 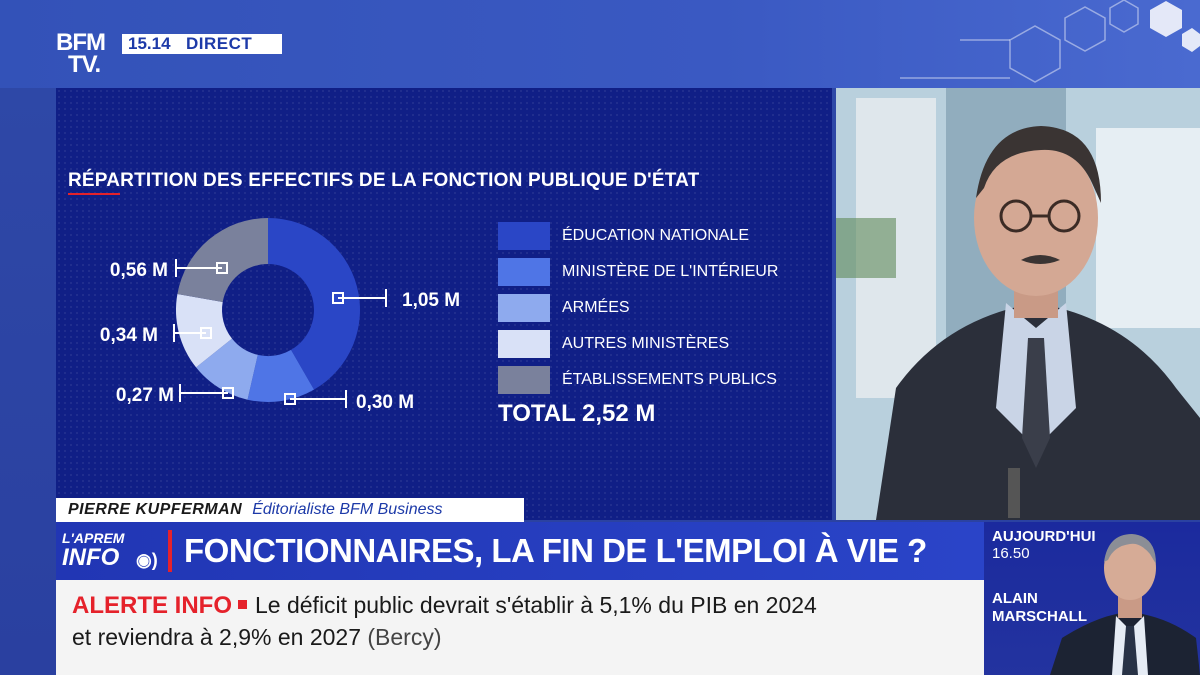 What do you see at coordinates (655, 235) in the screenshot?
I see `legend-label-education: ÉDUCATION NATIONALE` at bounding box center [655, 235].